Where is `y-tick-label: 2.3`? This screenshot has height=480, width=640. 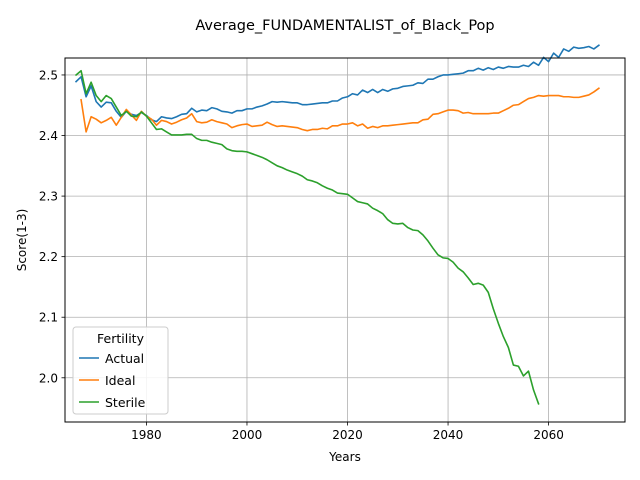 y-tick-label: 2.3 is located at coordinates (48, 197).